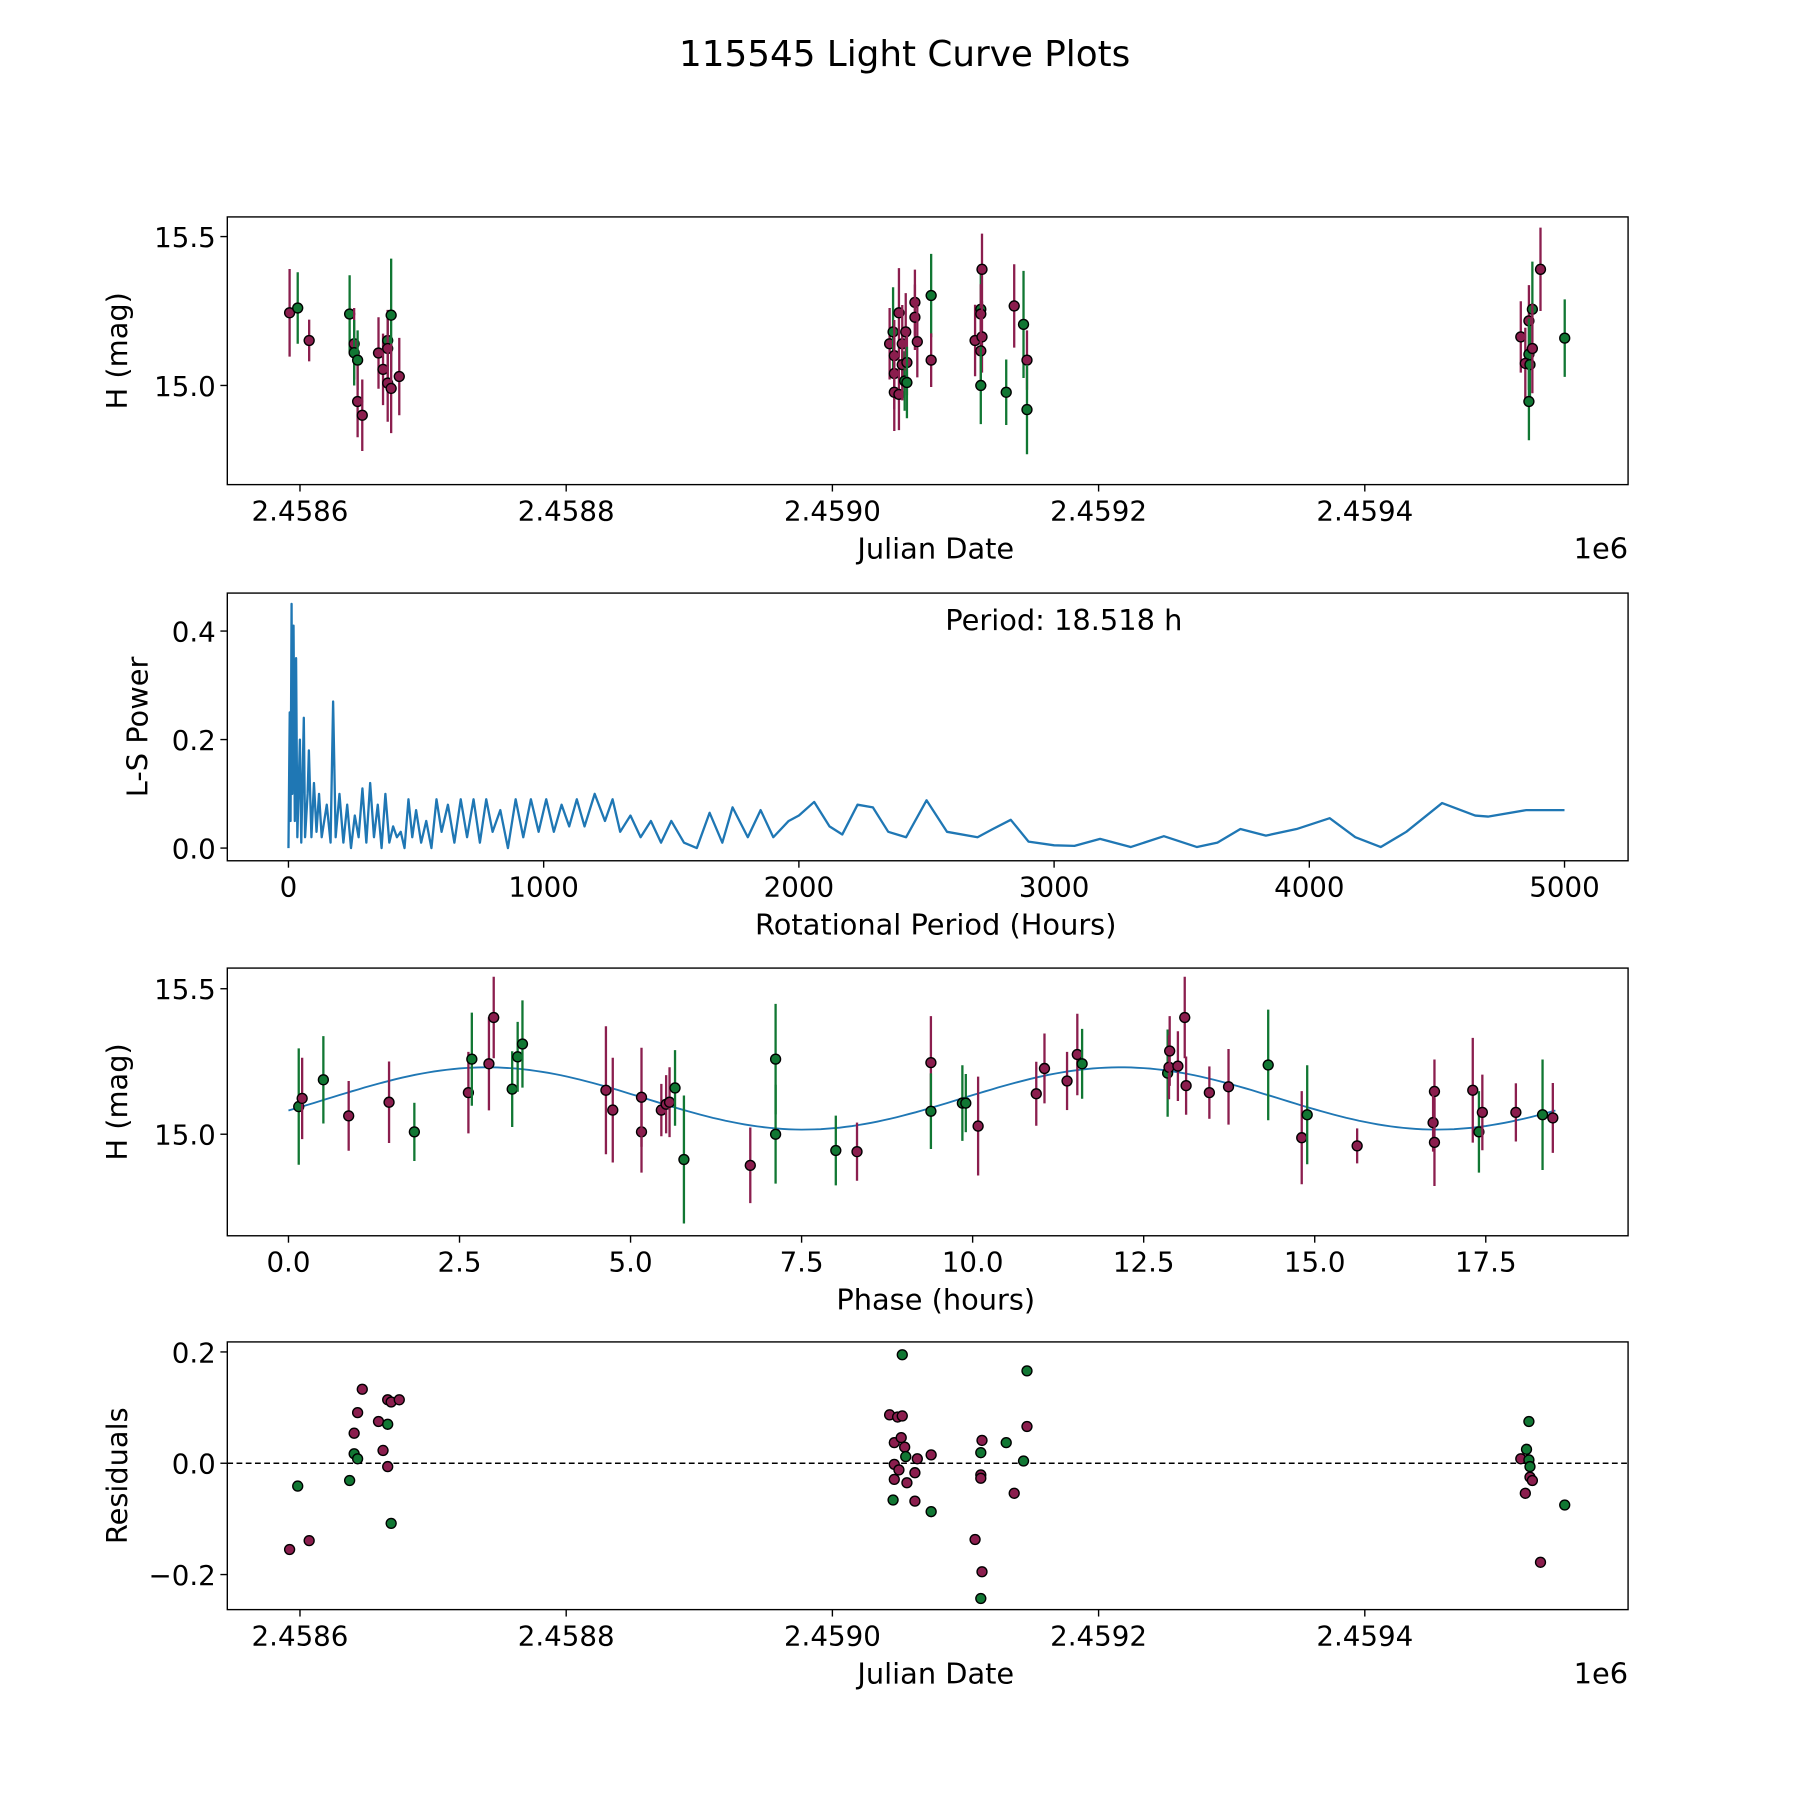  I want to click on x-offset-label: 1e6, so click(1601, 1673).